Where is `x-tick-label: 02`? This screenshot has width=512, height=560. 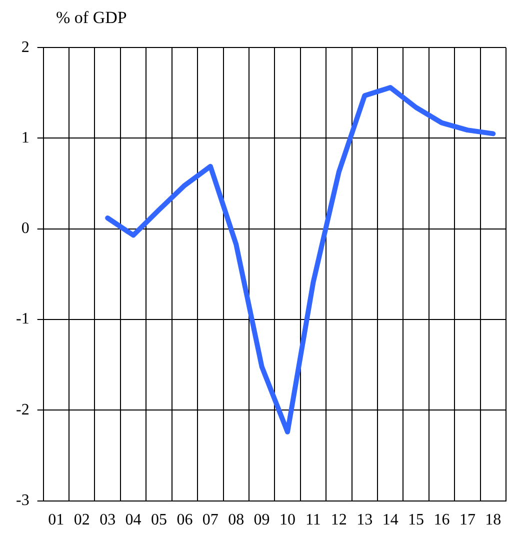
x-tick-label: 02 is located at coordinates (82, 520).